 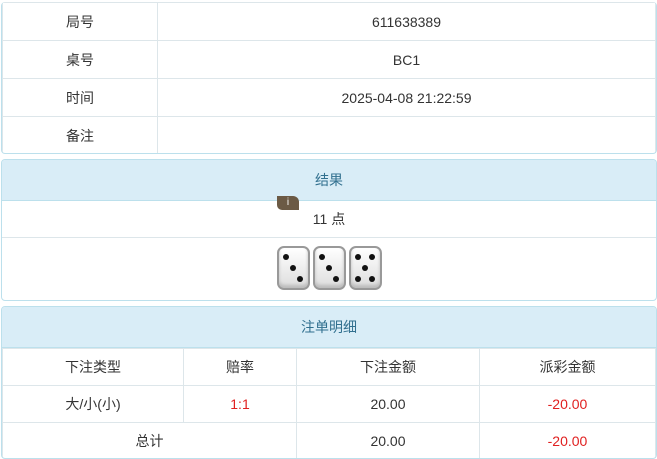 I want to click on header-payout: 派彩金额, so click(x=567, y=367).